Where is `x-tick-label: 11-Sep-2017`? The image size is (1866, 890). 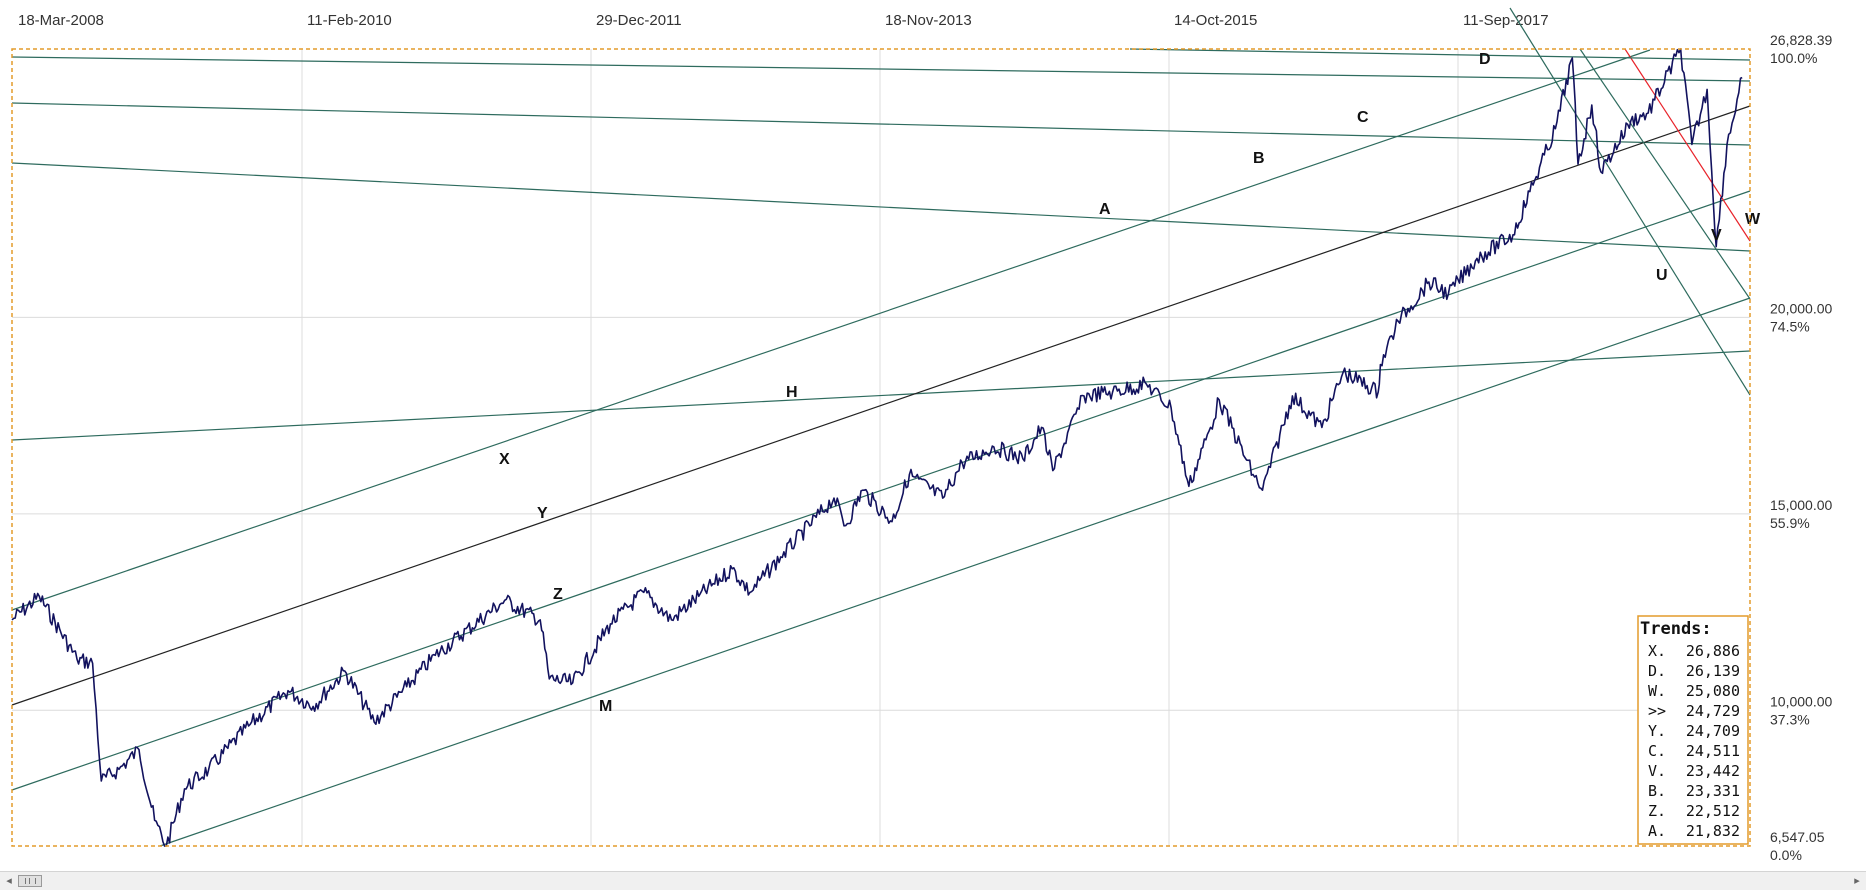
x-tick-label: 11-Sep-2017 is located at coordinates (1506, 20).